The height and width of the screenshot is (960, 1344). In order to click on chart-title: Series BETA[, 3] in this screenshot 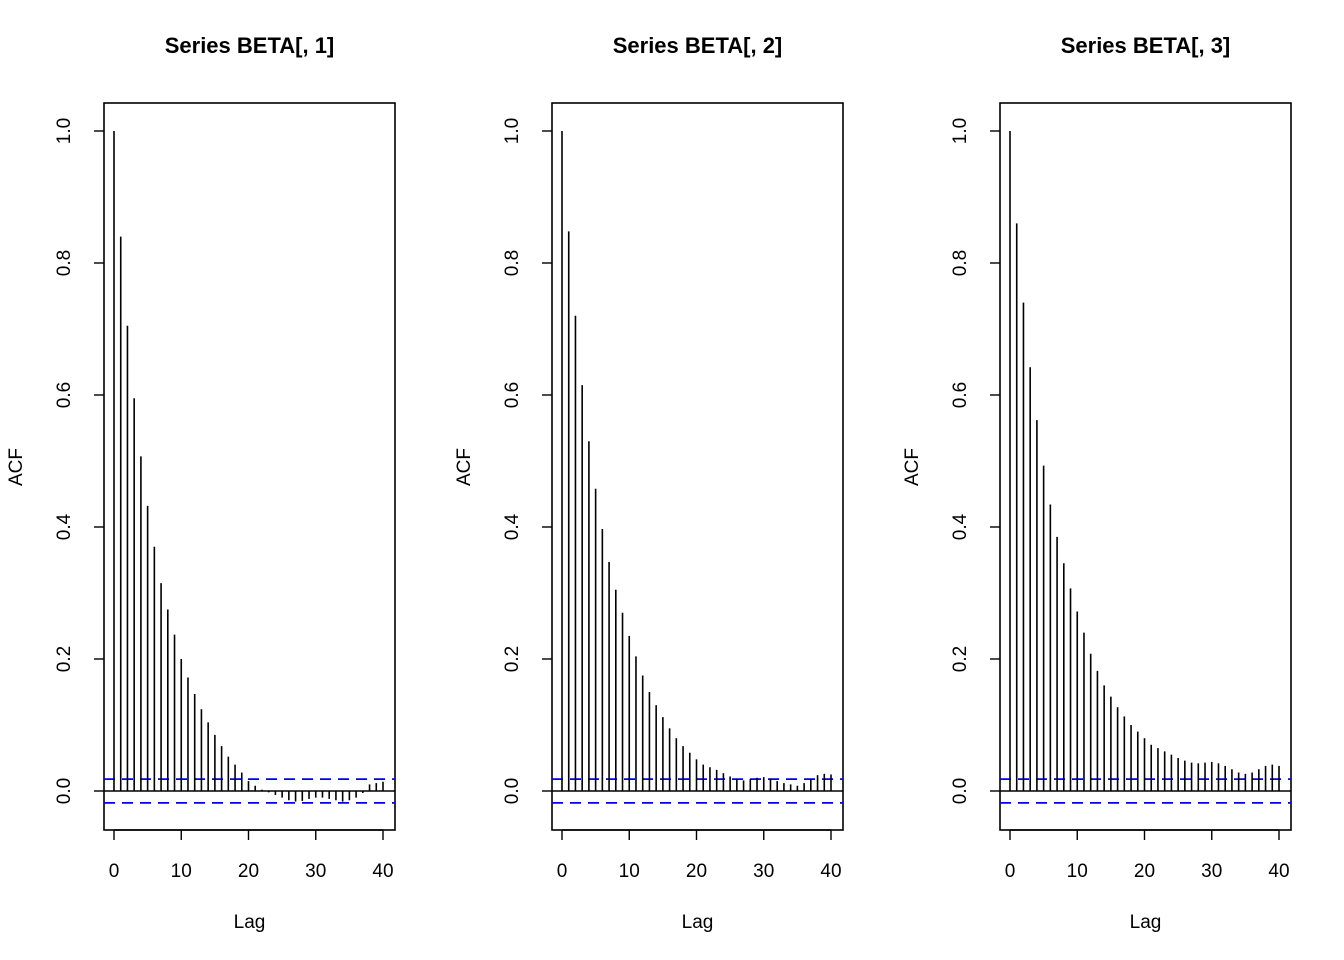, I will do `click(1146, 45)`.